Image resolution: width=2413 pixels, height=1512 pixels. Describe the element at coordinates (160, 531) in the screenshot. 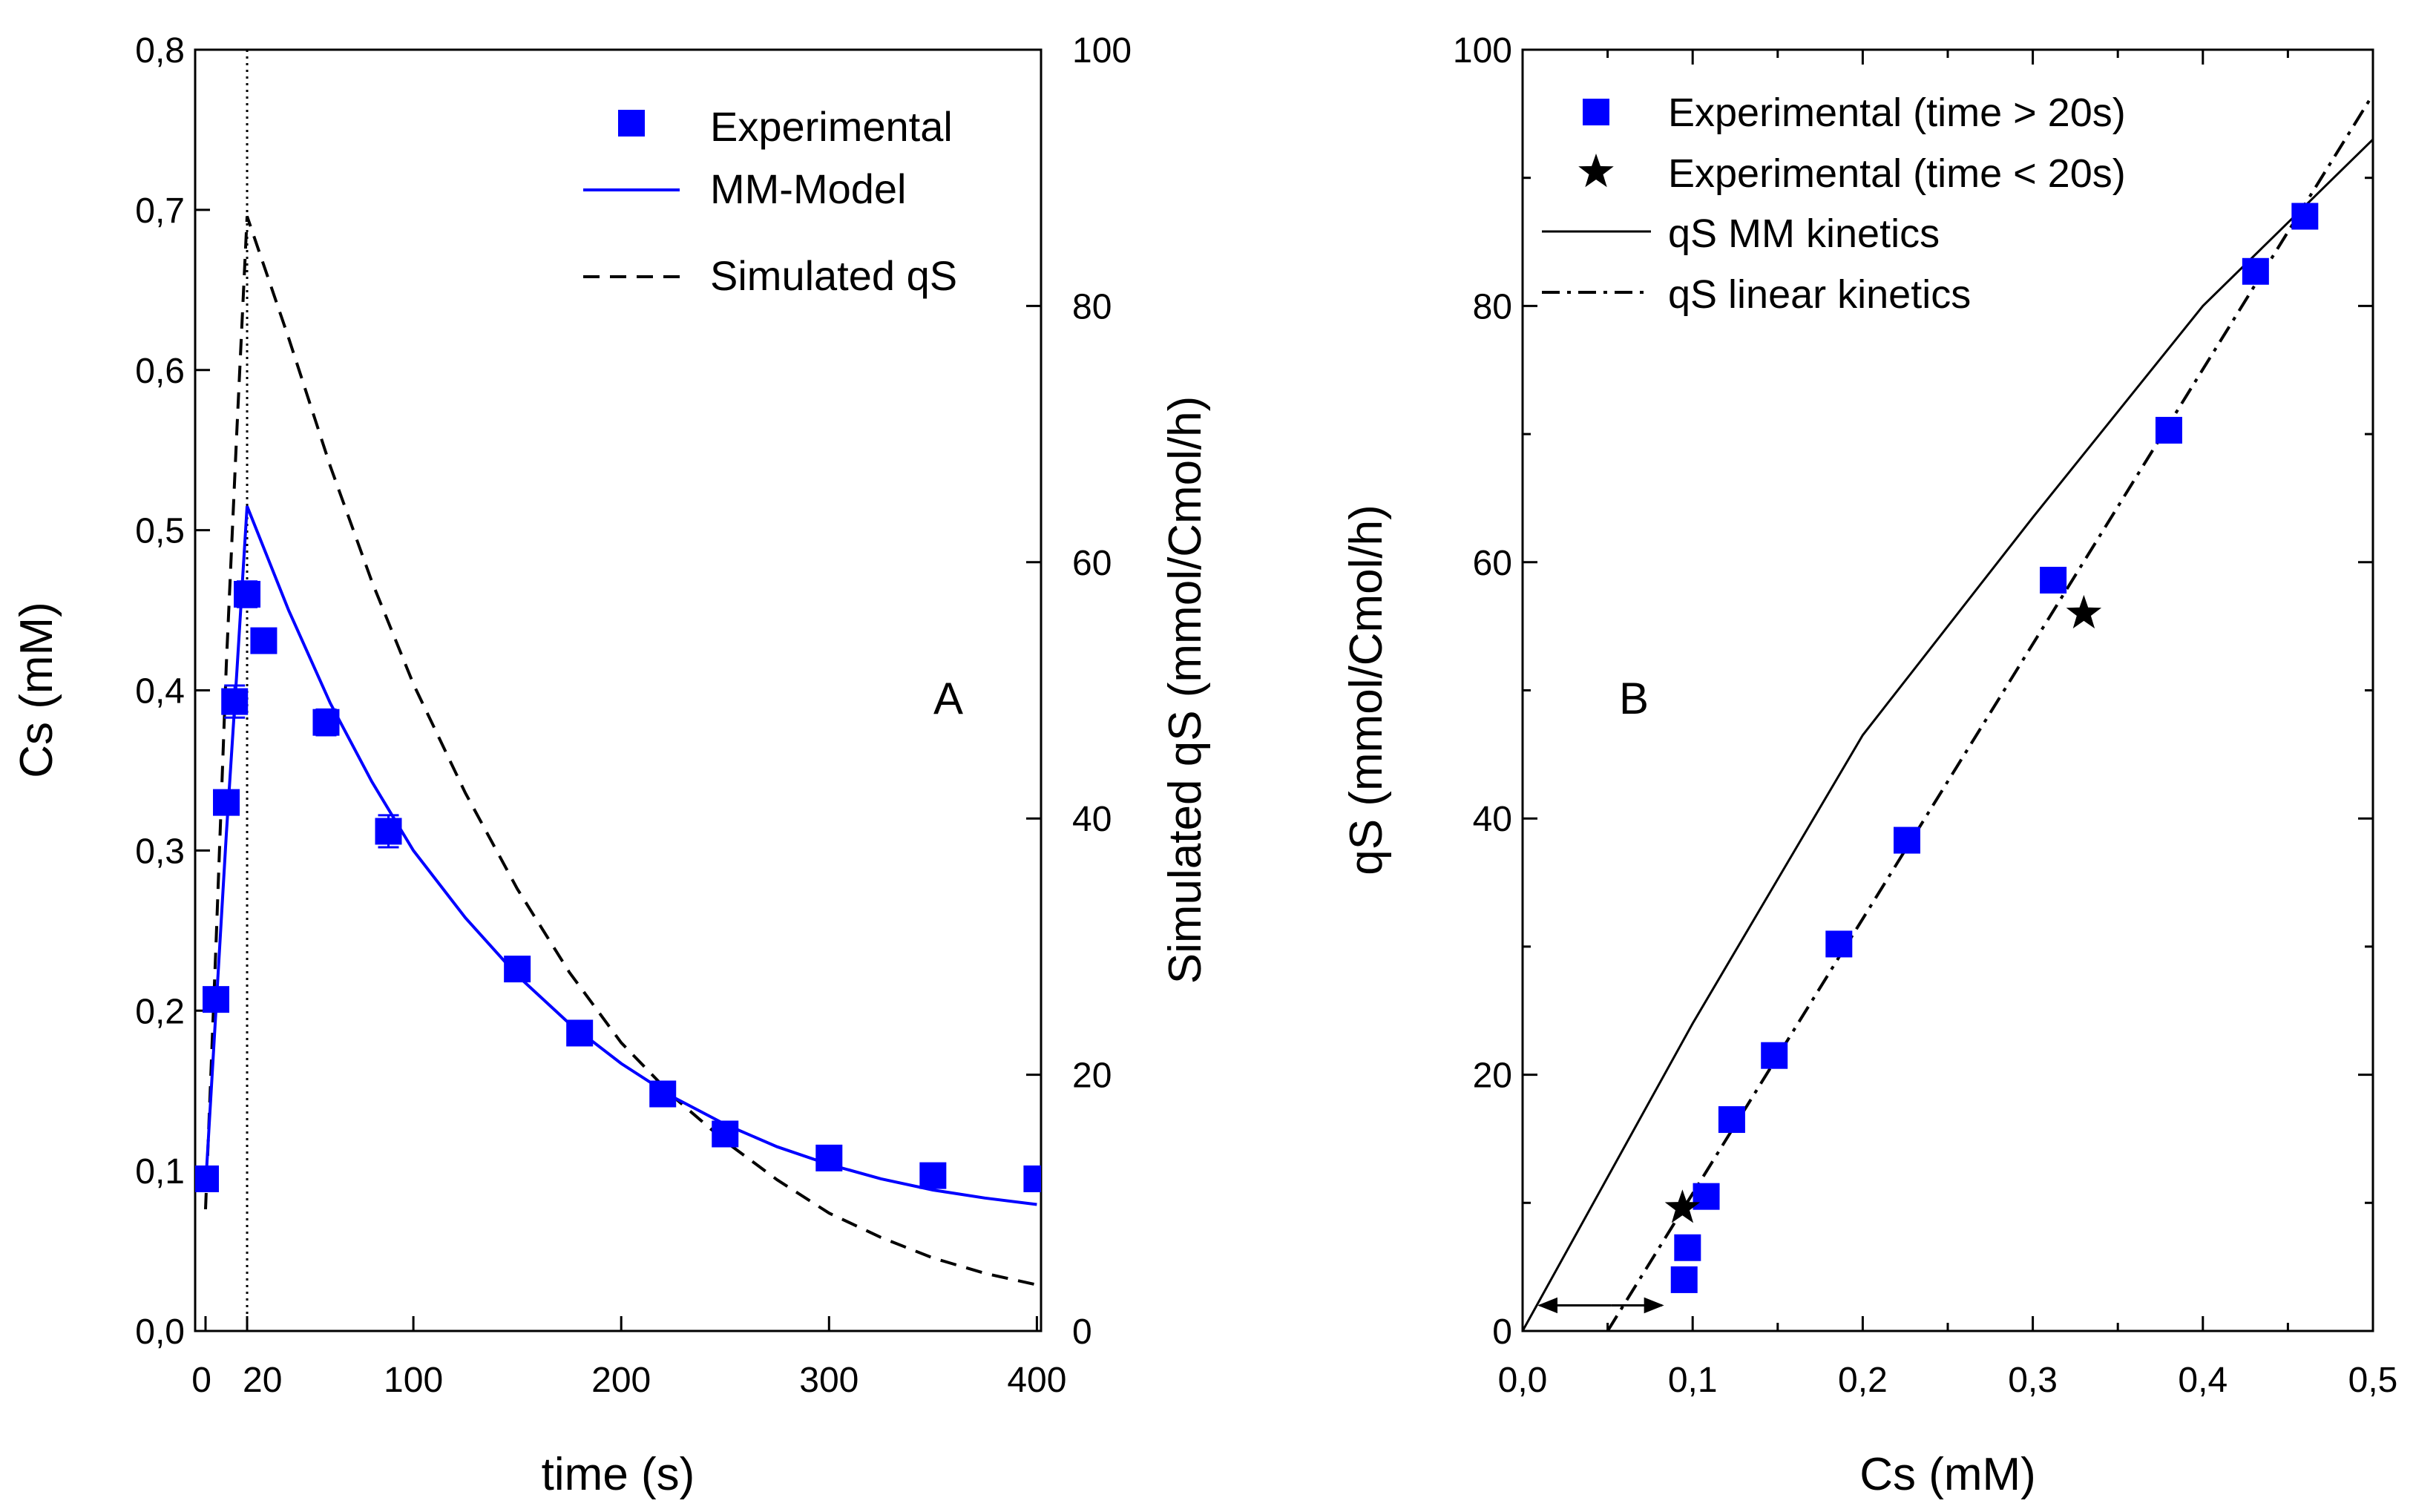

I see `panel-a-y-tick-label: 0,5` at that location.